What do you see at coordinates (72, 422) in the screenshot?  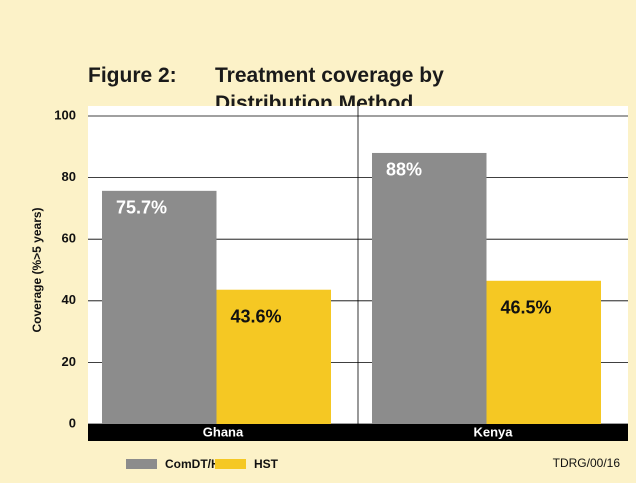 I see `y-tick-label: 0` at bounding box center [72, 422].